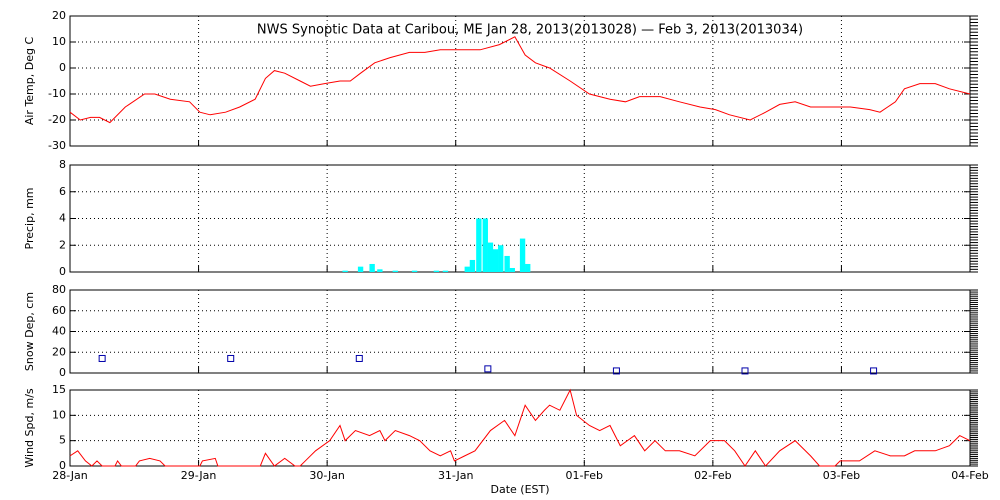 This screenshot has width=1000, height=500. Describe the element at coordinates (59, 310) in the screenshot. I see `y-tick-label: 60` at that location.